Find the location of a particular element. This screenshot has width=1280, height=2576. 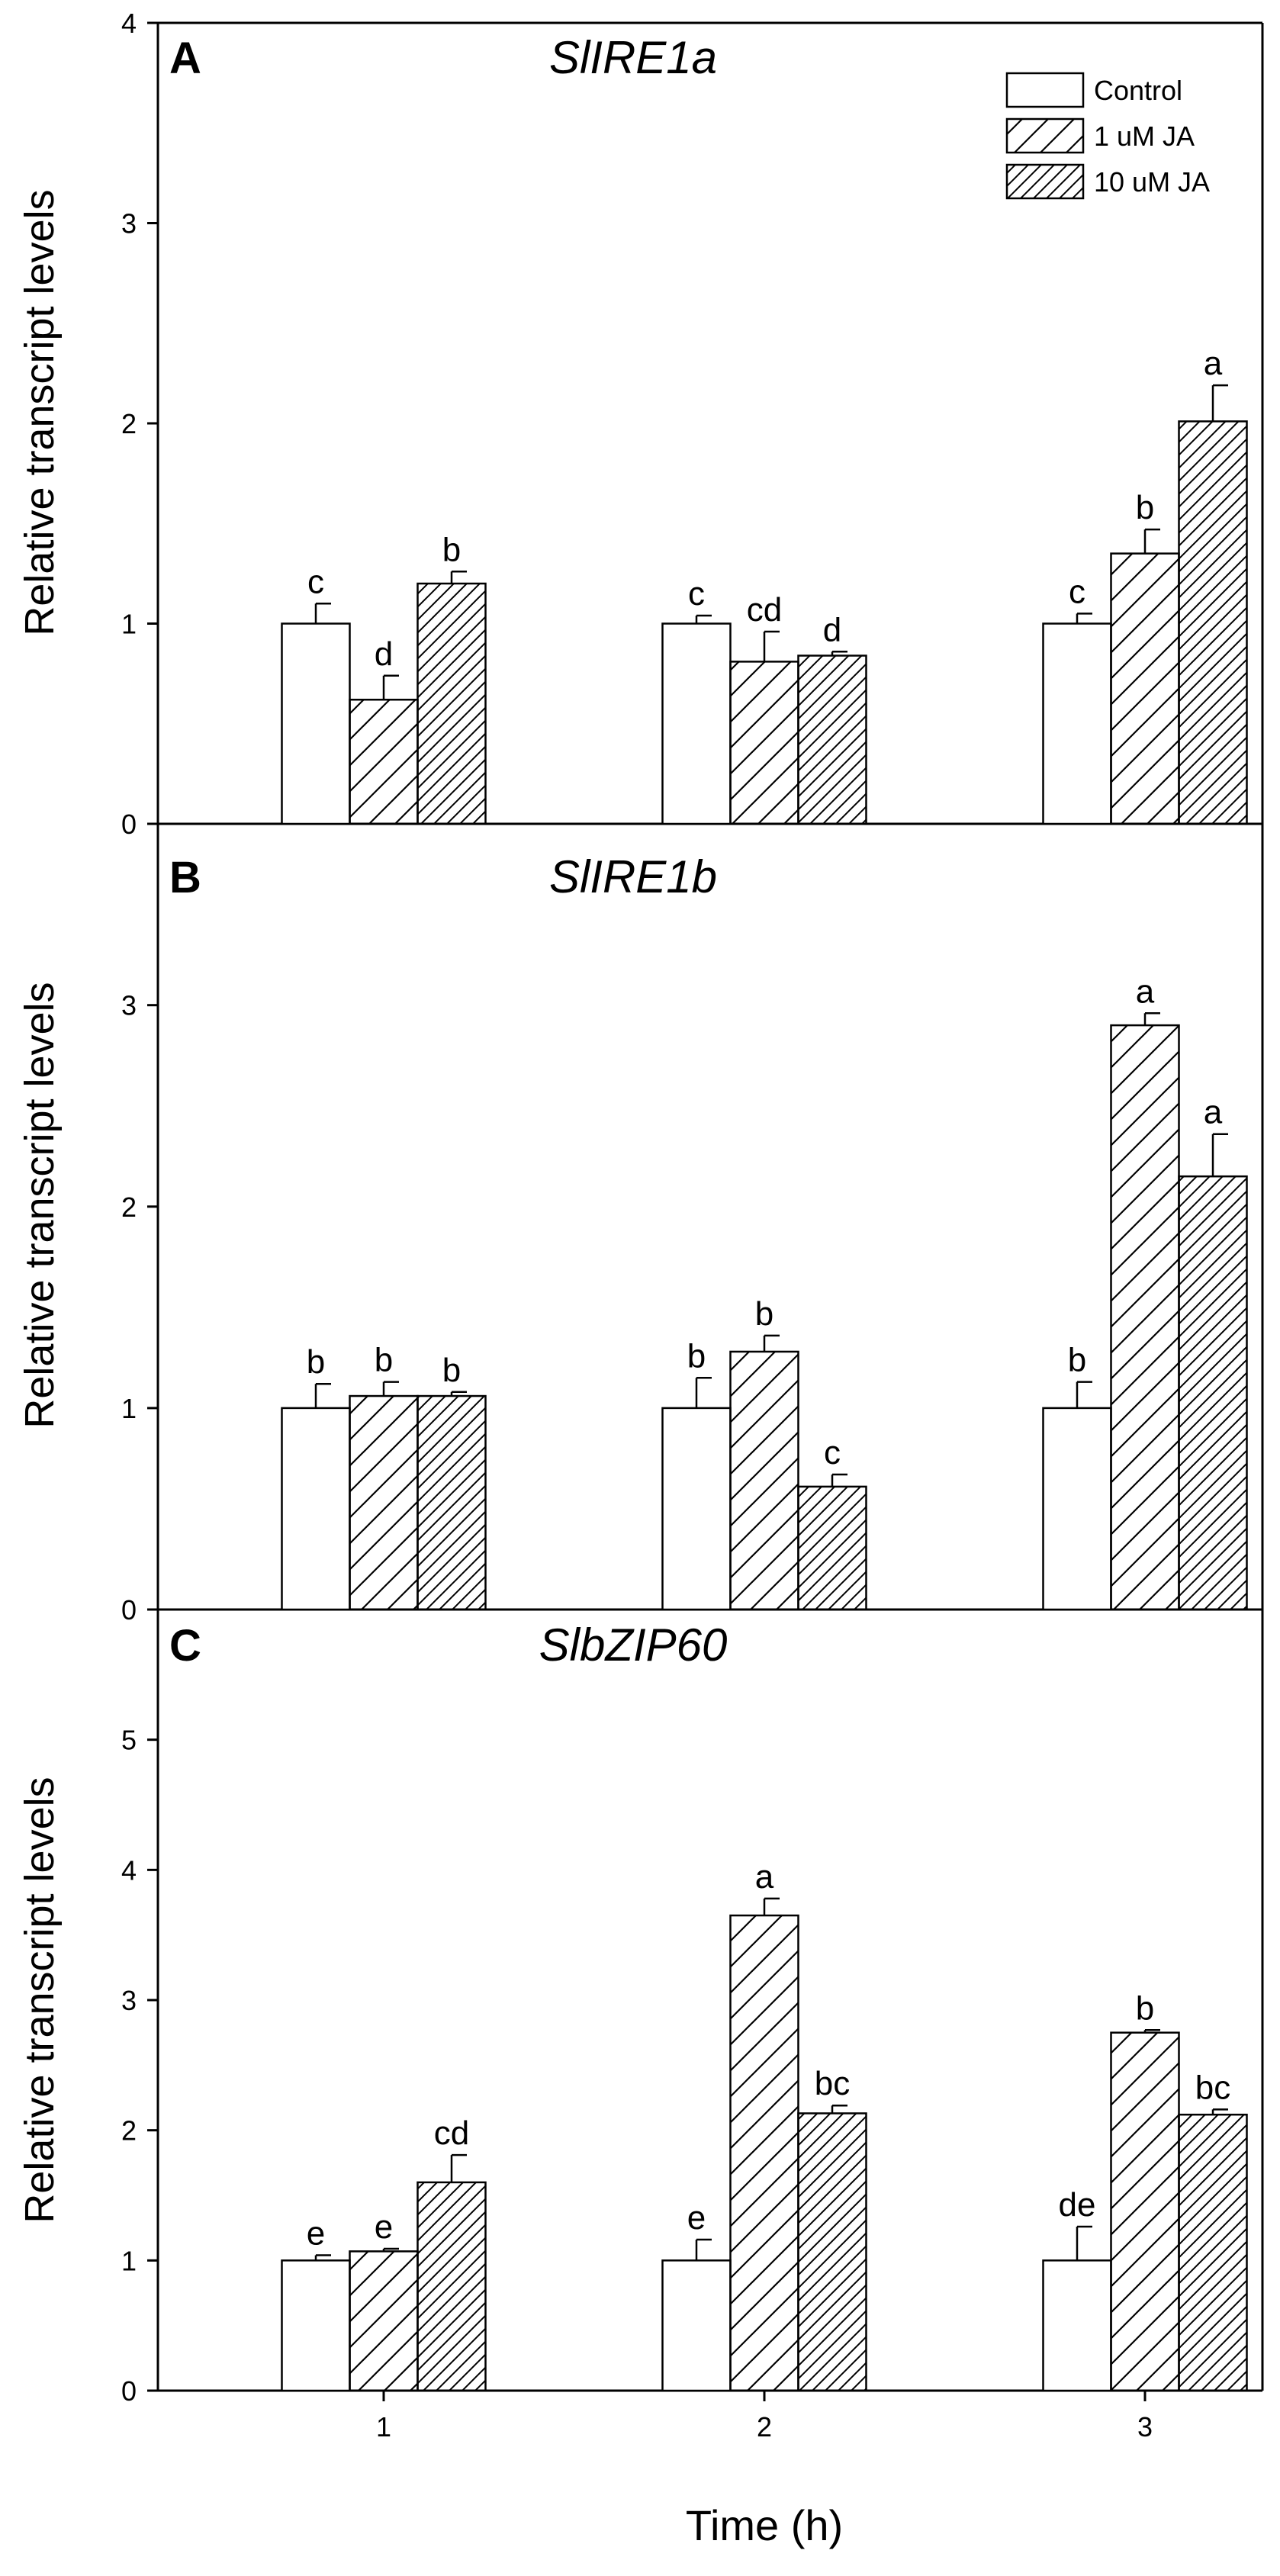

x-axis-label: Time (h) is located at coordinates (764, 2525).